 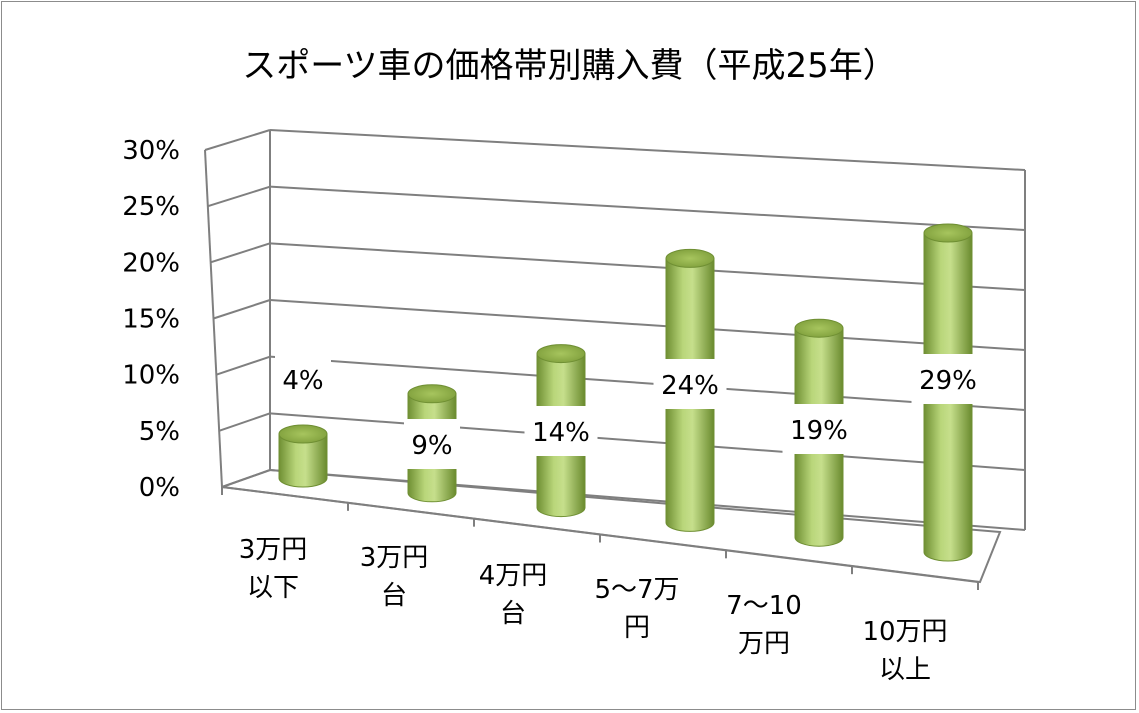 What do you see at coordinates (513, 595) in the screenshot?
I see `x-tick-label: 4万円台` at bounding box center [513, 595].